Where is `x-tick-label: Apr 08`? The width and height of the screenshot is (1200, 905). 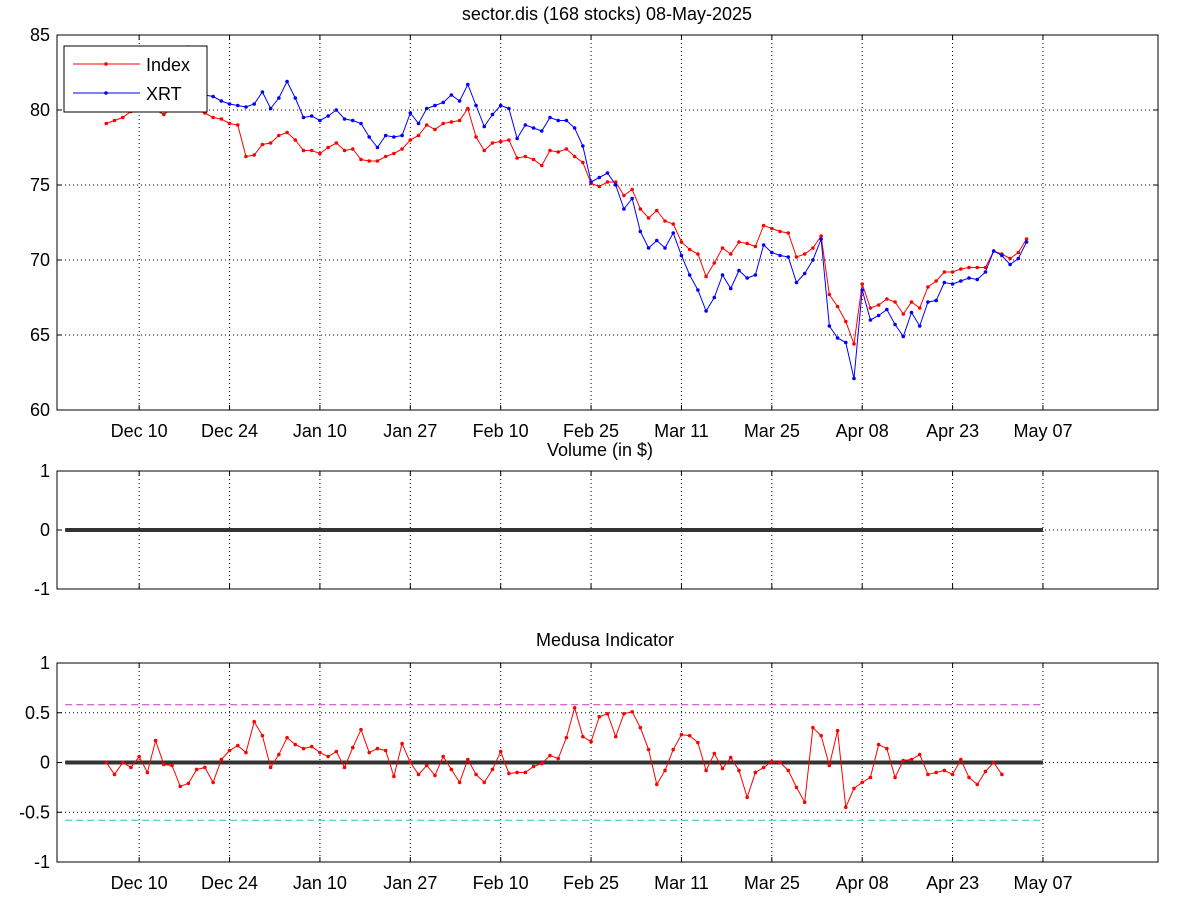 x-tick-label: Apr 08 is located at coordinates (862, 883).